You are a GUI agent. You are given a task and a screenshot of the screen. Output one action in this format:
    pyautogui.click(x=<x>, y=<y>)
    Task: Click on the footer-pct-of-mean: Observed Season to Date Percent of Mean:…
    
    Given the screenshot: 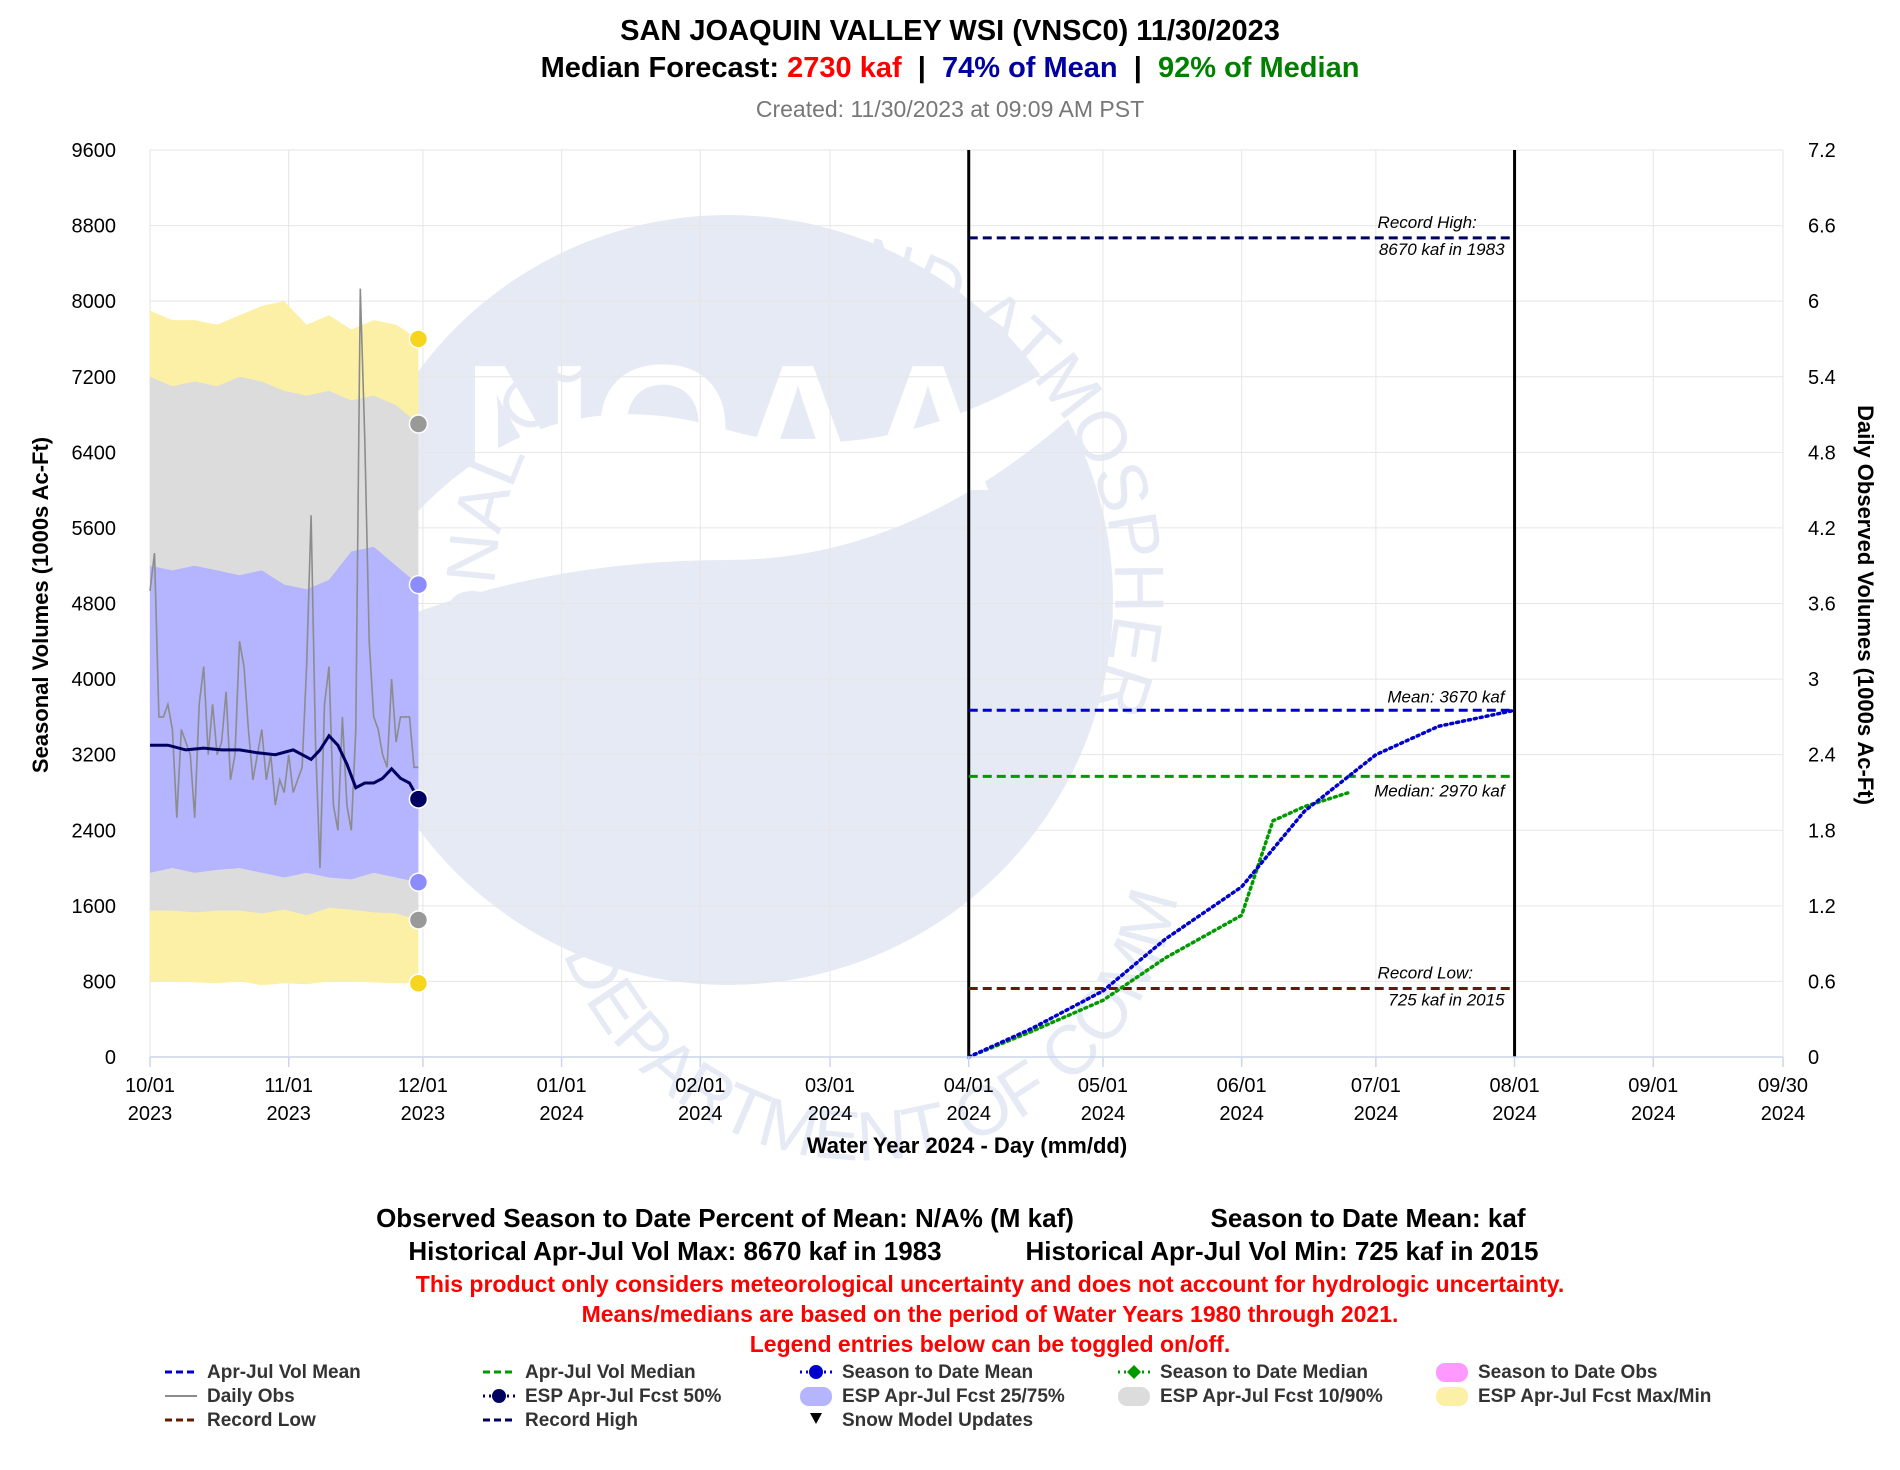 What is the action you would take?
    pyautogui.click(x=725, y=1218)
    